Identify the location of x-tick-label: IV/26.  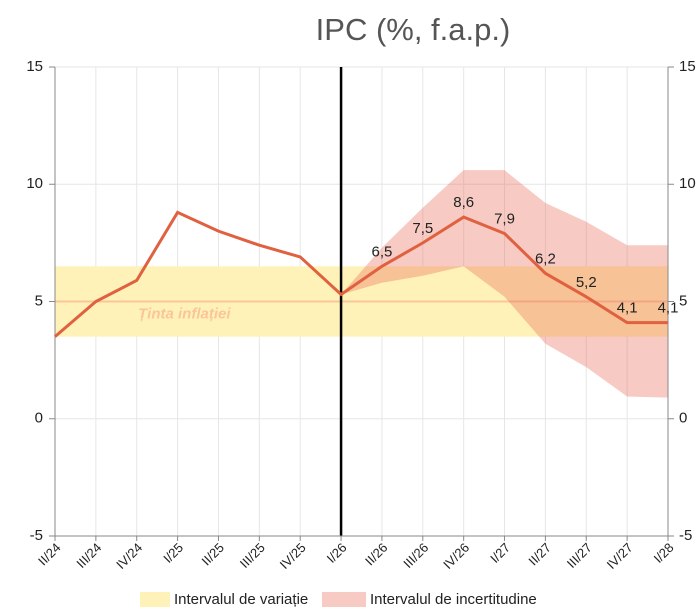
(456, 556).